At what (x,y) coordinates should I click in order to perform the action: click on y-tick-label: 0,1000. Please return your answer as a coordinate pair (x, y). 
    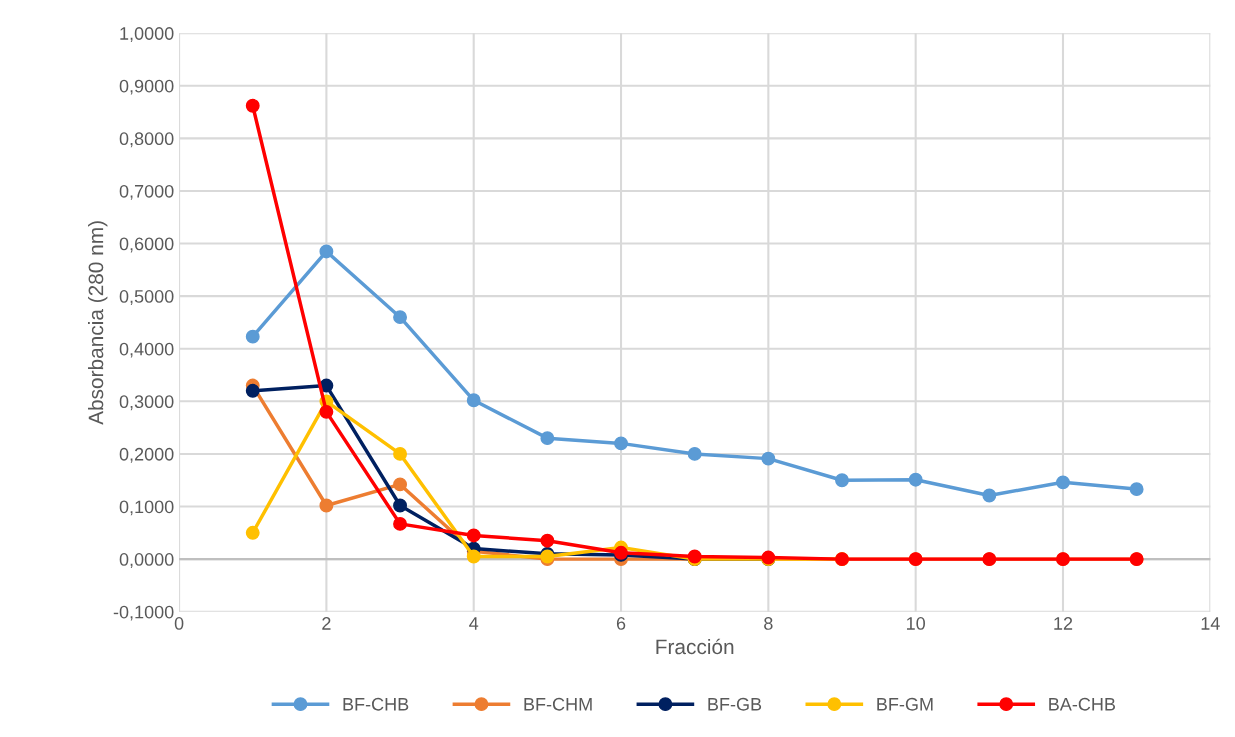
    Looking at the image, I should click on (146, 508).